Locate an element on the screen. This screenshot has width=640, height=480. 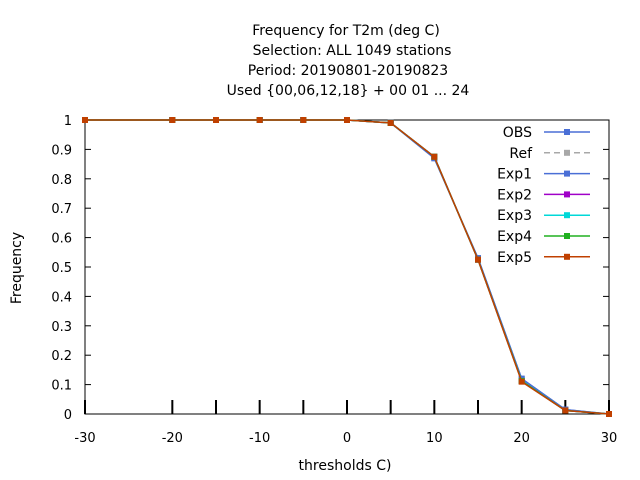
y-tick-label: 0.5 is located at coordinates (61, 268).